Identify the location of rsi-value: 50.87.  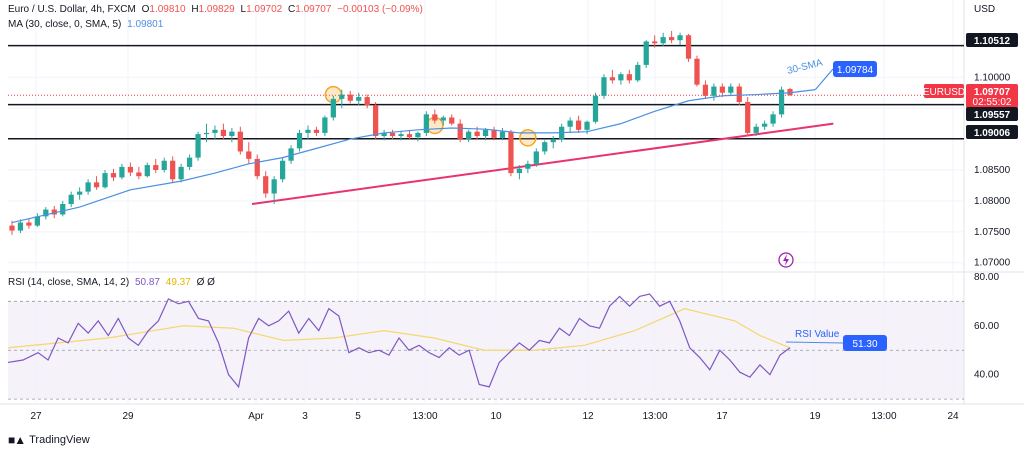
(147, 282).